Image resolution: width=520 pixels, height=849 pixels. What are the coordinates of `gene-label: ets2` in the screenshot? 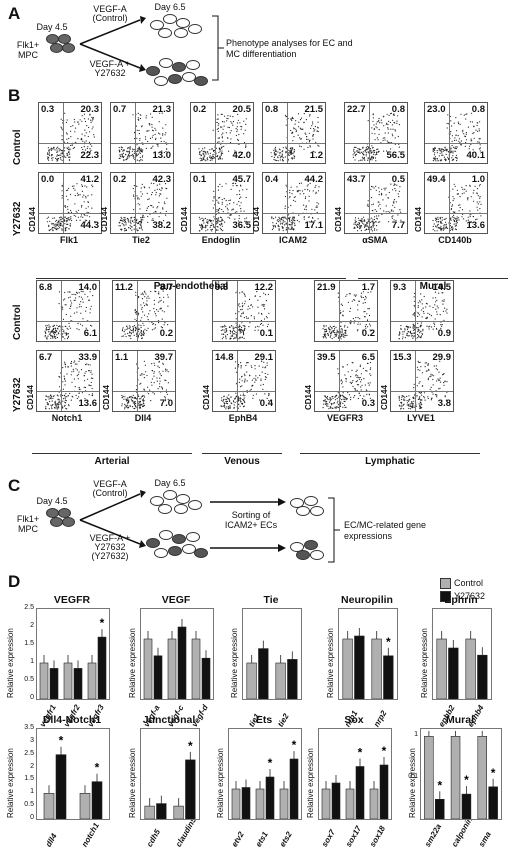 It's located at (286, 839).